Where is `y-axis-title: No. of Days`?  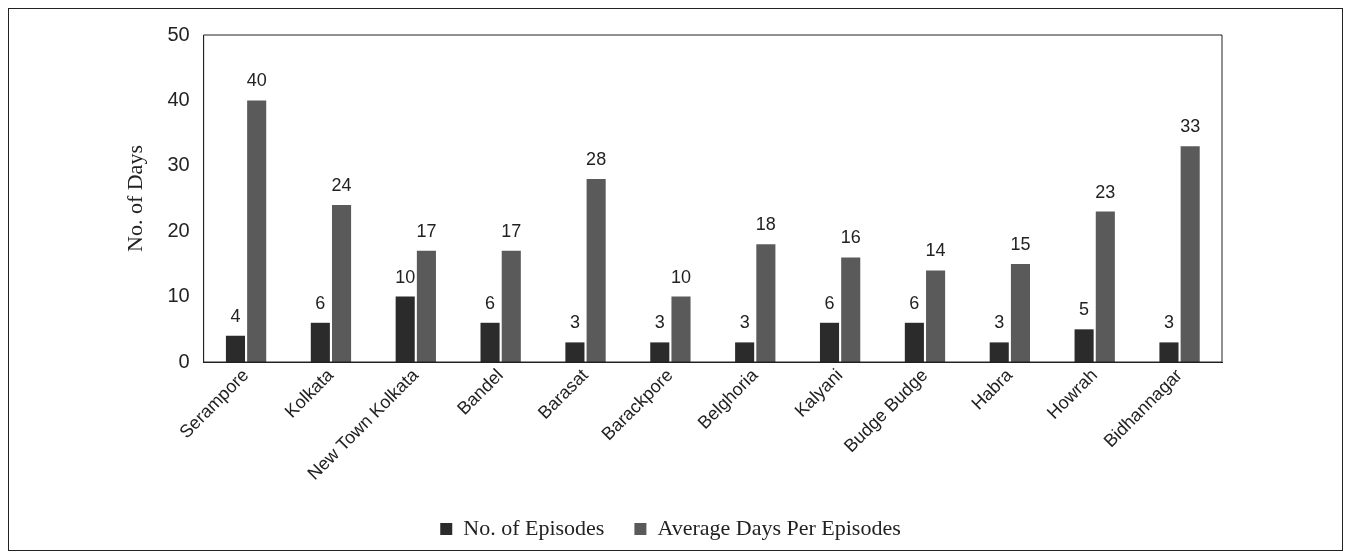
y-axis-title: No. of Days is located at coordinates (134, 198).